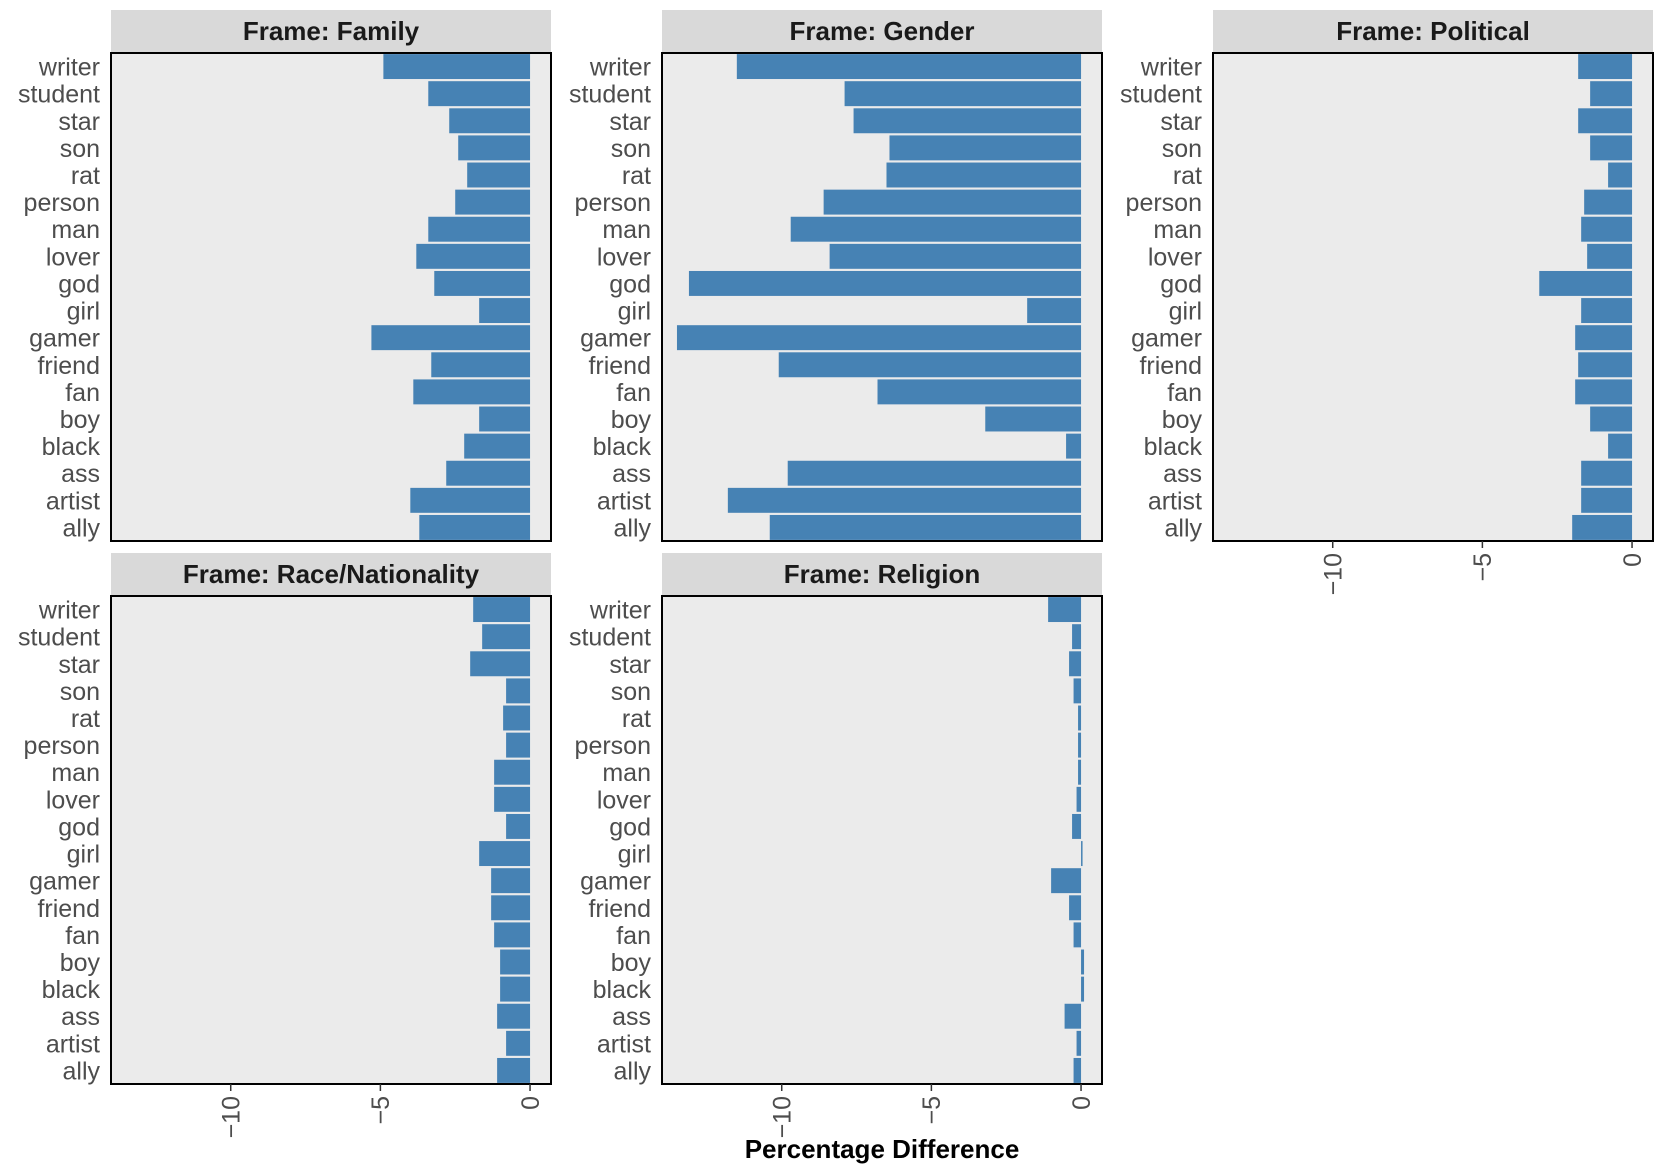 The height and width of the screenshot is (1175, 1661). What do you see at coordinates (1187, 176) in the screenshot?
I see `category-label: rat` at bounding box center [1187, 176].